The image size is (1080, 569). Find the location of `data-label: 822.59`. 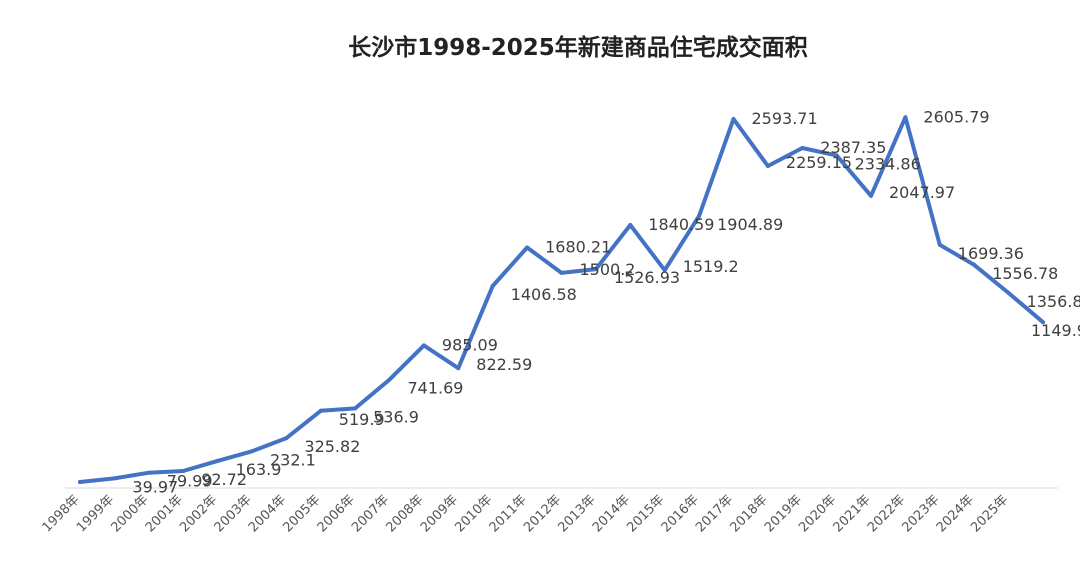

data-label: 822.59 is located at coordinates (504, 364).